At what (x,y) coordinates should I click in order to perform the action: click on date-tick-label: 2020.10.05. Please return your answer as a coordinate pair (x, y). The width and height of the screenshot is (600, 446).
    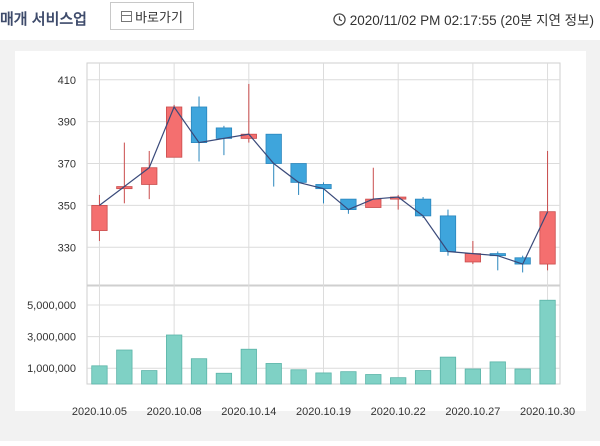
    Looking at the image, I should click on (99, 412).